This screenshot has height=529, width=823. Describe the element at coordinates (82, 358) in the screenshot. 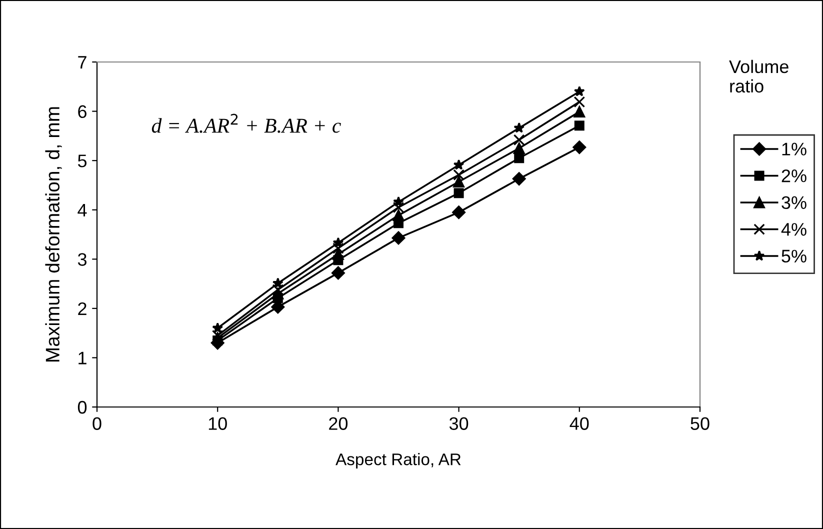

I see `y-tick-label: 1` at that location.